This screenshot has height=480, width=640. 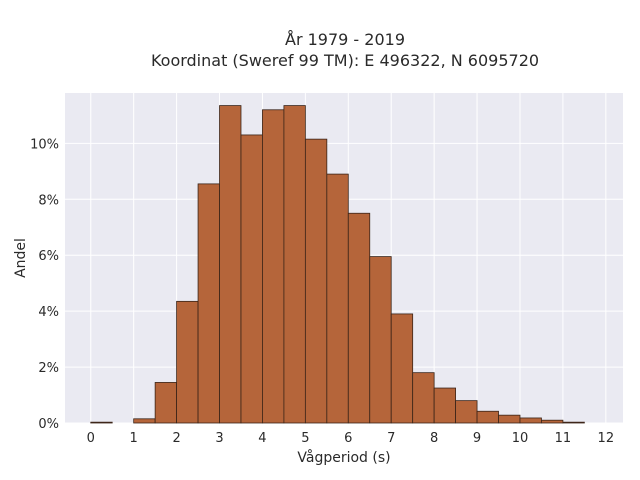 What do you see at coordinates (345, 39) in the screenshot?
I see `chart-title: År 1979 - 2019` at bounding box center [345, 39].